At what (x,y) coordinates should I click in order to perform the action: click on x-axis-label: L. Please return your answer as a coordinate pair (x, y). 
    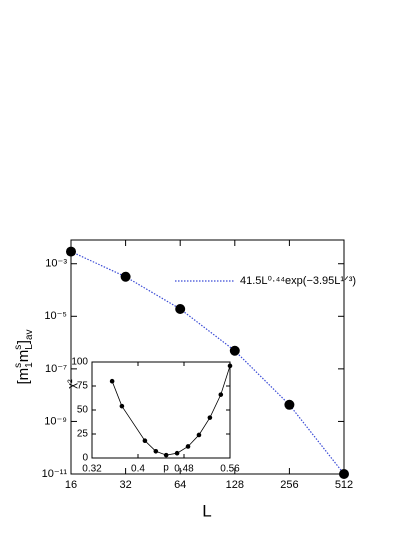
    Looking at the image, I should click on (206, 510).